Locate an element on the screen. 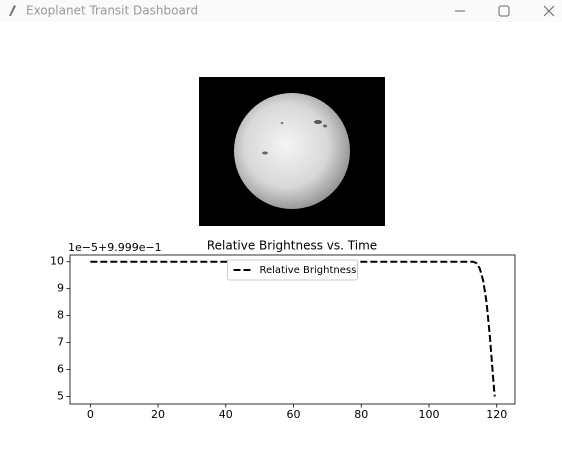 The width and height of the screenshot is (562, 452). x-tick-label: 120 is located at coordinates (496, 414).